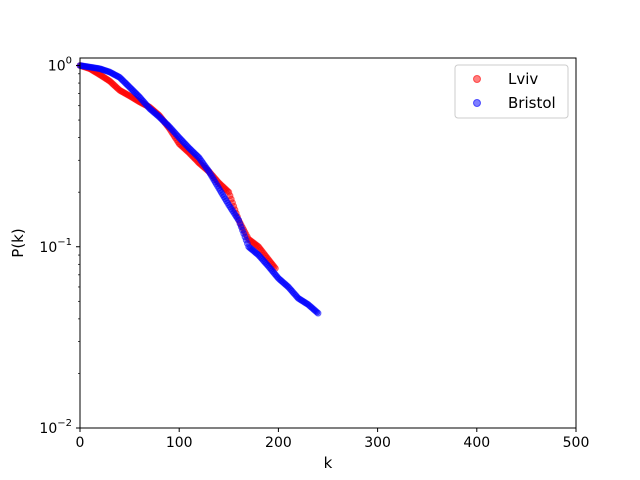 Image resolution: width=640 pixels, height=480 pixels. What do you see at coordinates (179, 443) in the screenshot?
I see `x-tick-label: 100` at bounding box center [179, 443].